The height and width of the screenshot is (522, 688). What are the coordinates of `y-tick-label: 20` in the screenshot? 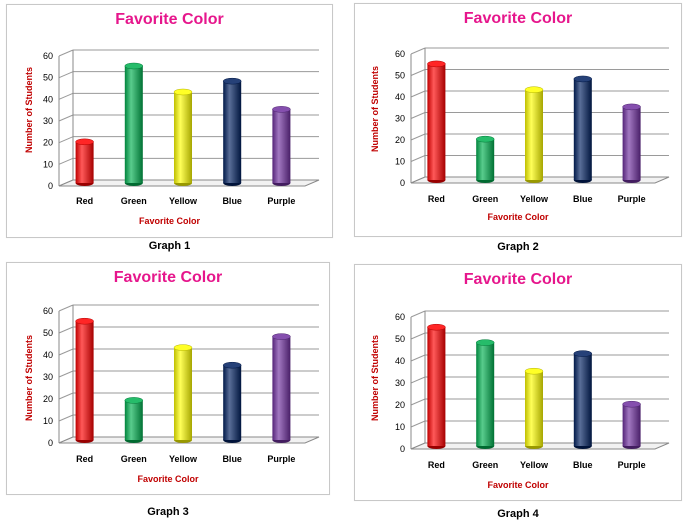 It's located at (400, 405).